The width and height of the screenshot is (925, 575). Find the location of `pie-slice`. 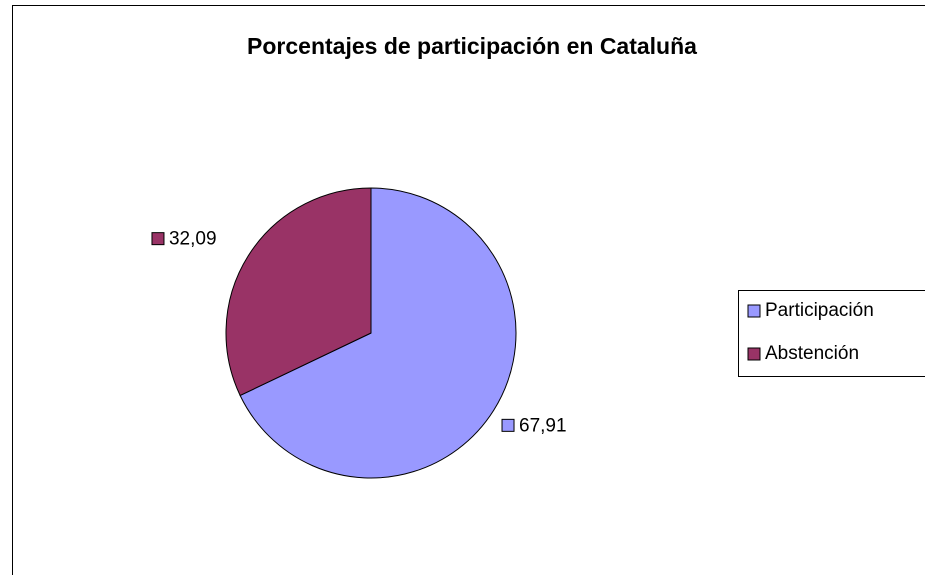

pie-slice is located at coordinates (298, 292).